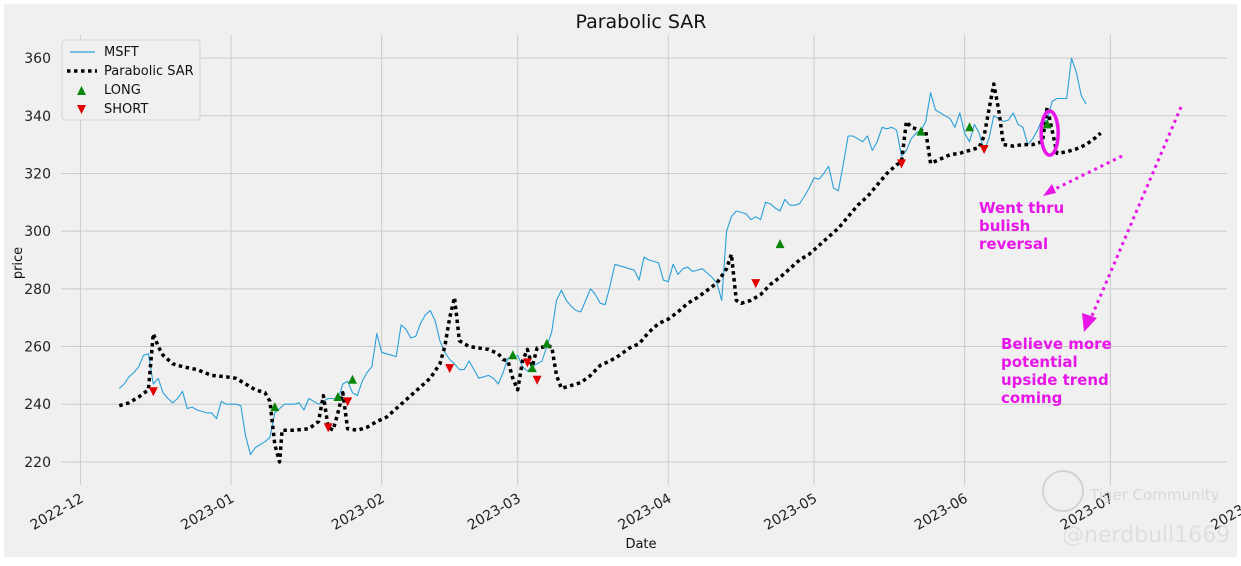 The height and width of the screenshot is (566, 1241). What do you see at coordinates (1146, 535) in the screenshot?
I see `watermark-handle: @nerdbull1669` at bounding box center [1146, 535].